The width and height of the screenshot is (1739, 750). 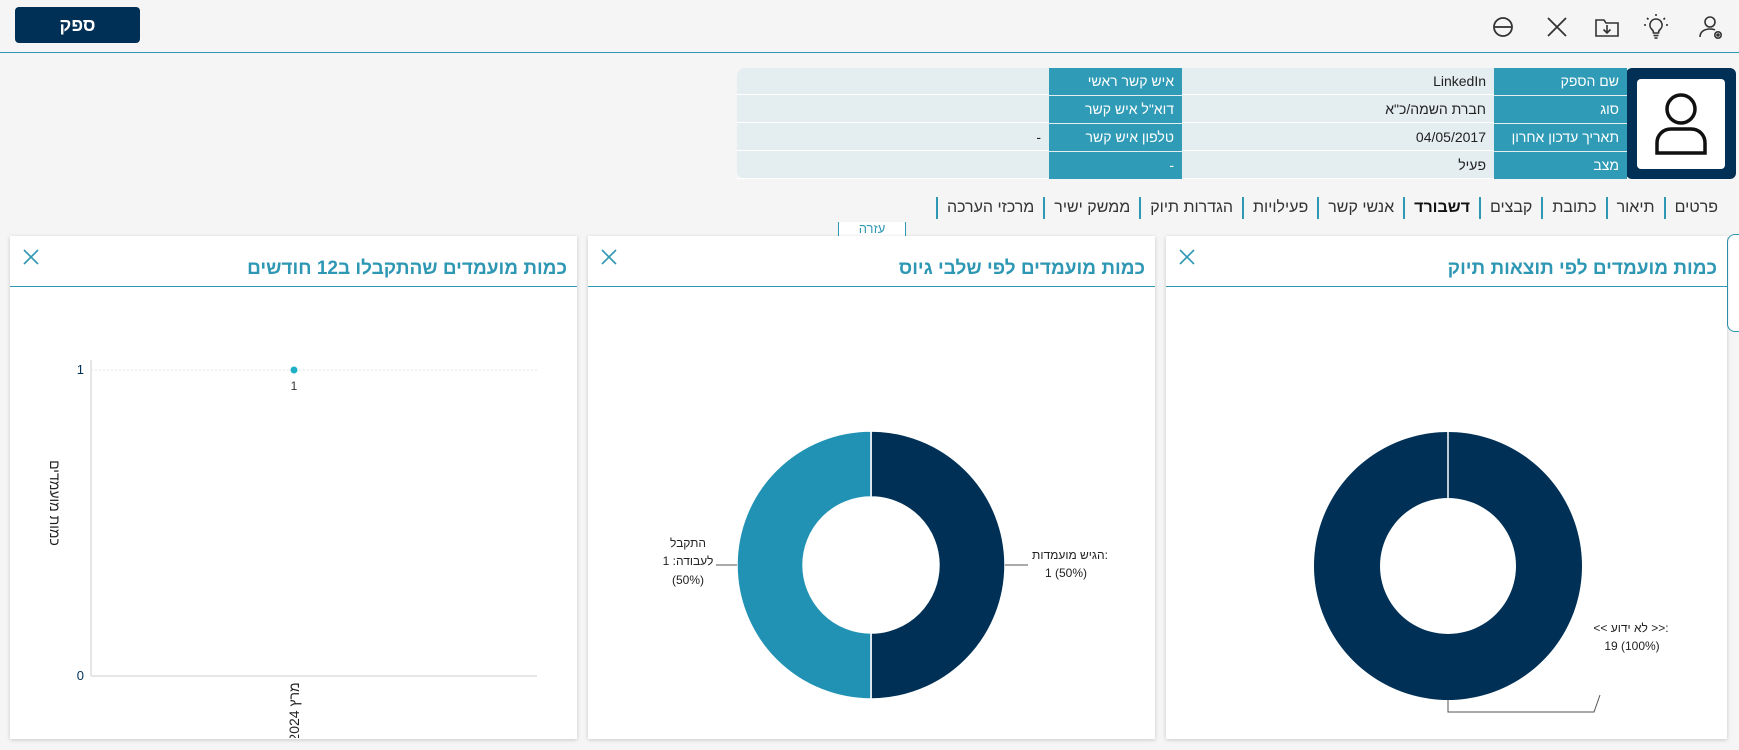 What do you see at coordinates (1560, 81) in the screenshot?
I see `label-supplier-name: שם הספק` at bounding box center [1560, 81].